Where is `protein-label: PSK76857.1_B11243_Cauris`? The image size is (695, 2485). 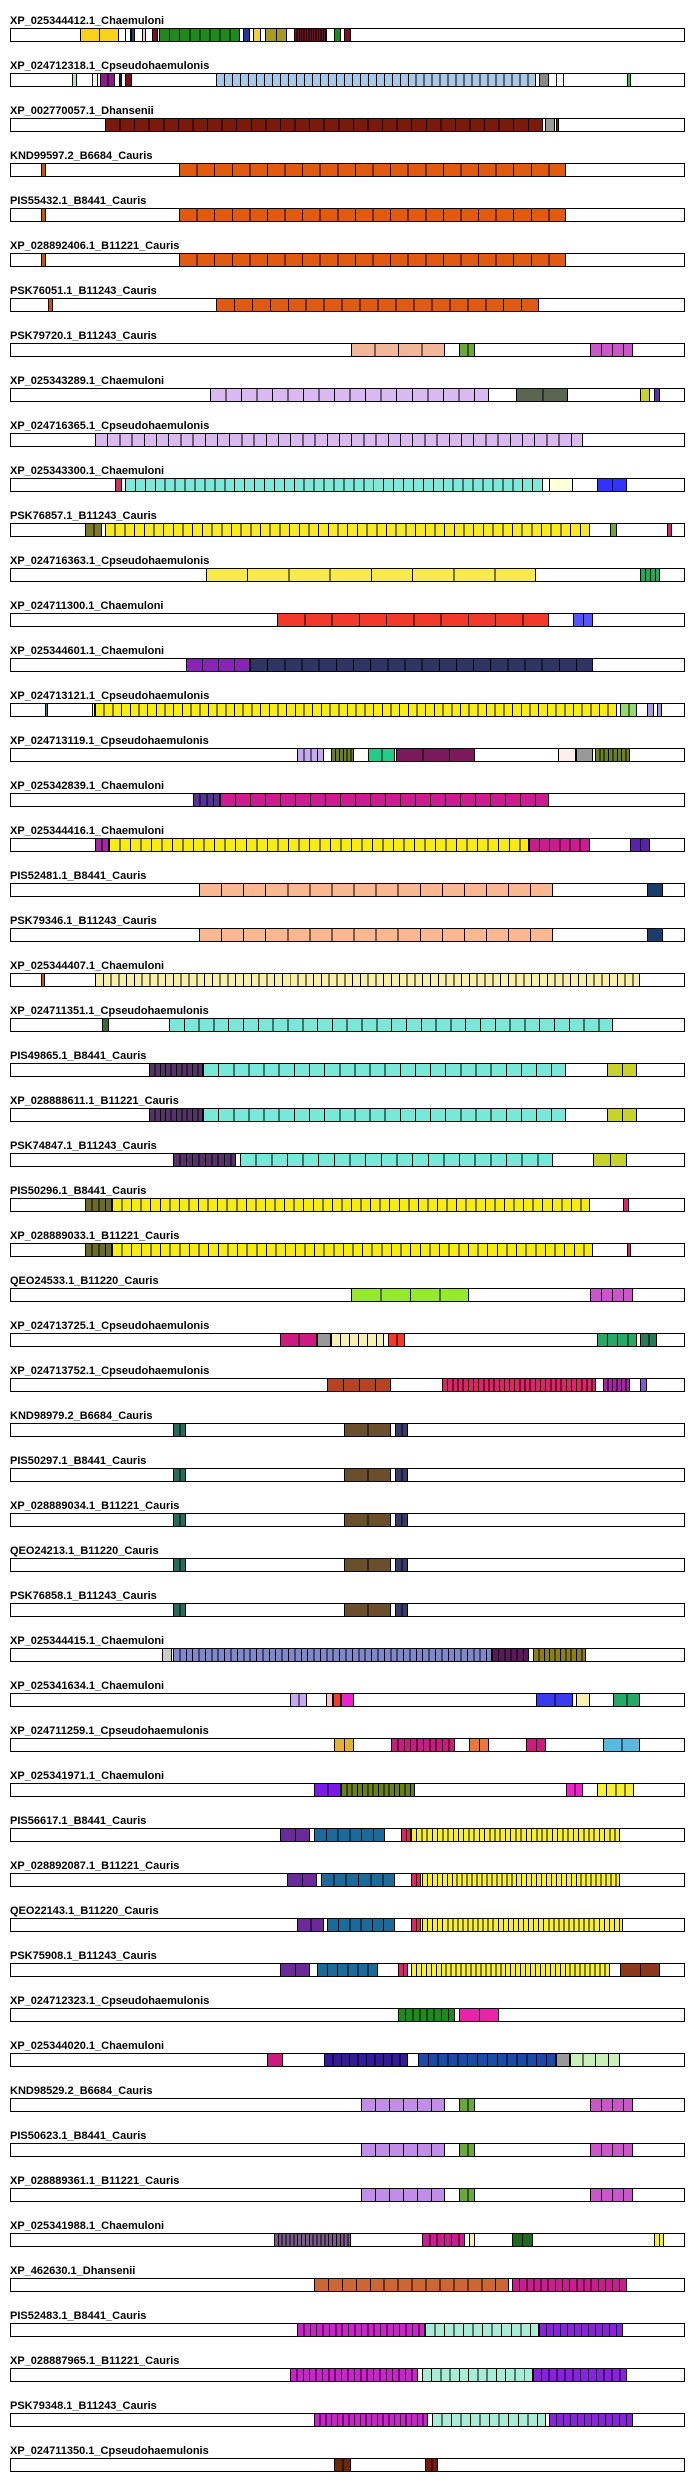
protein-label: PSK76857.1_B11243_Cauris is located at coordinates (83, 516).